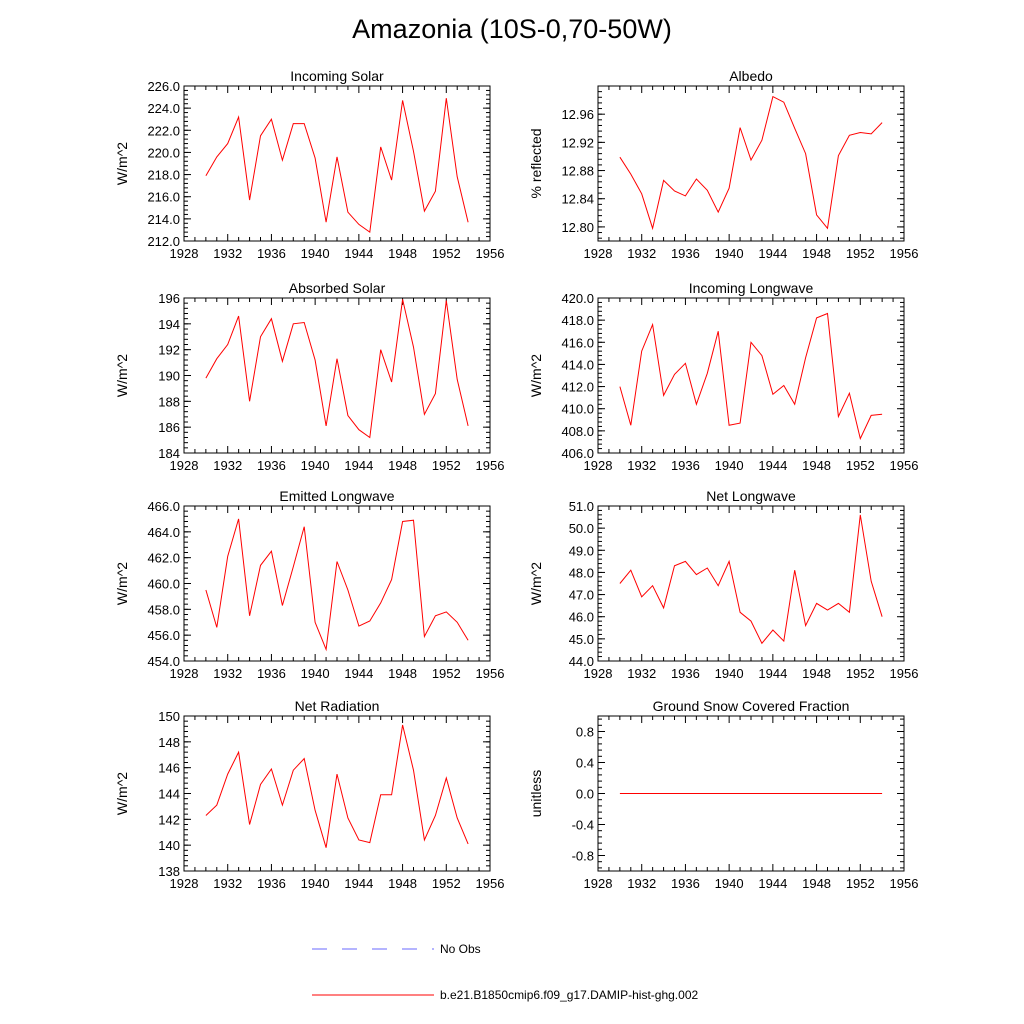 The width and height of the screenshot is (1024, 1024). I want to click on panel-title: Emitted Longwave, so click(336, 496).